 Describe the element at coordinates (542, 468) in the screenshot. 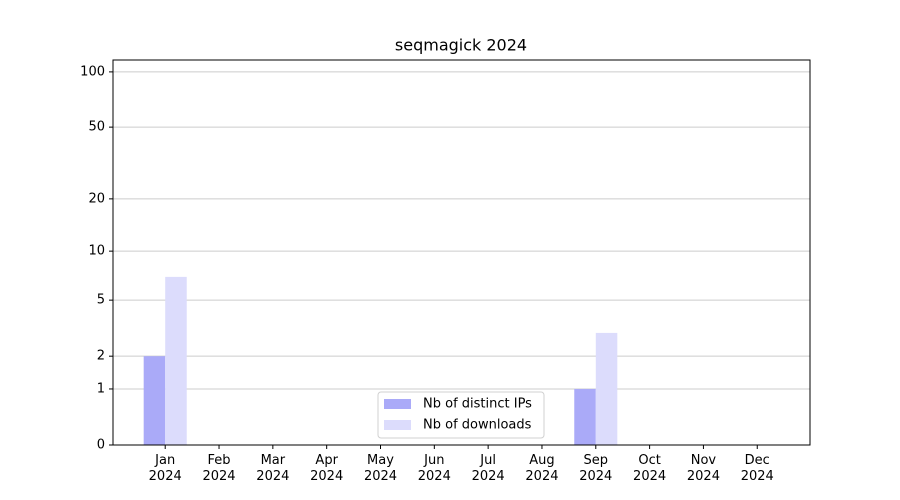

I see `x-tick-label: Aug 2024` at that location.